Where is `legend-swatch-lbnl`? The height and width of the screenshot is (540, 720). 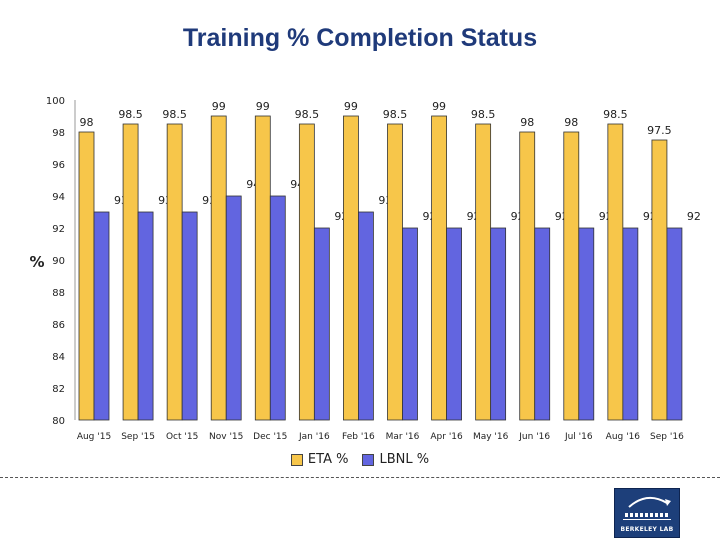
legend-swatch-lbnl is located at coordinates (368, 459).